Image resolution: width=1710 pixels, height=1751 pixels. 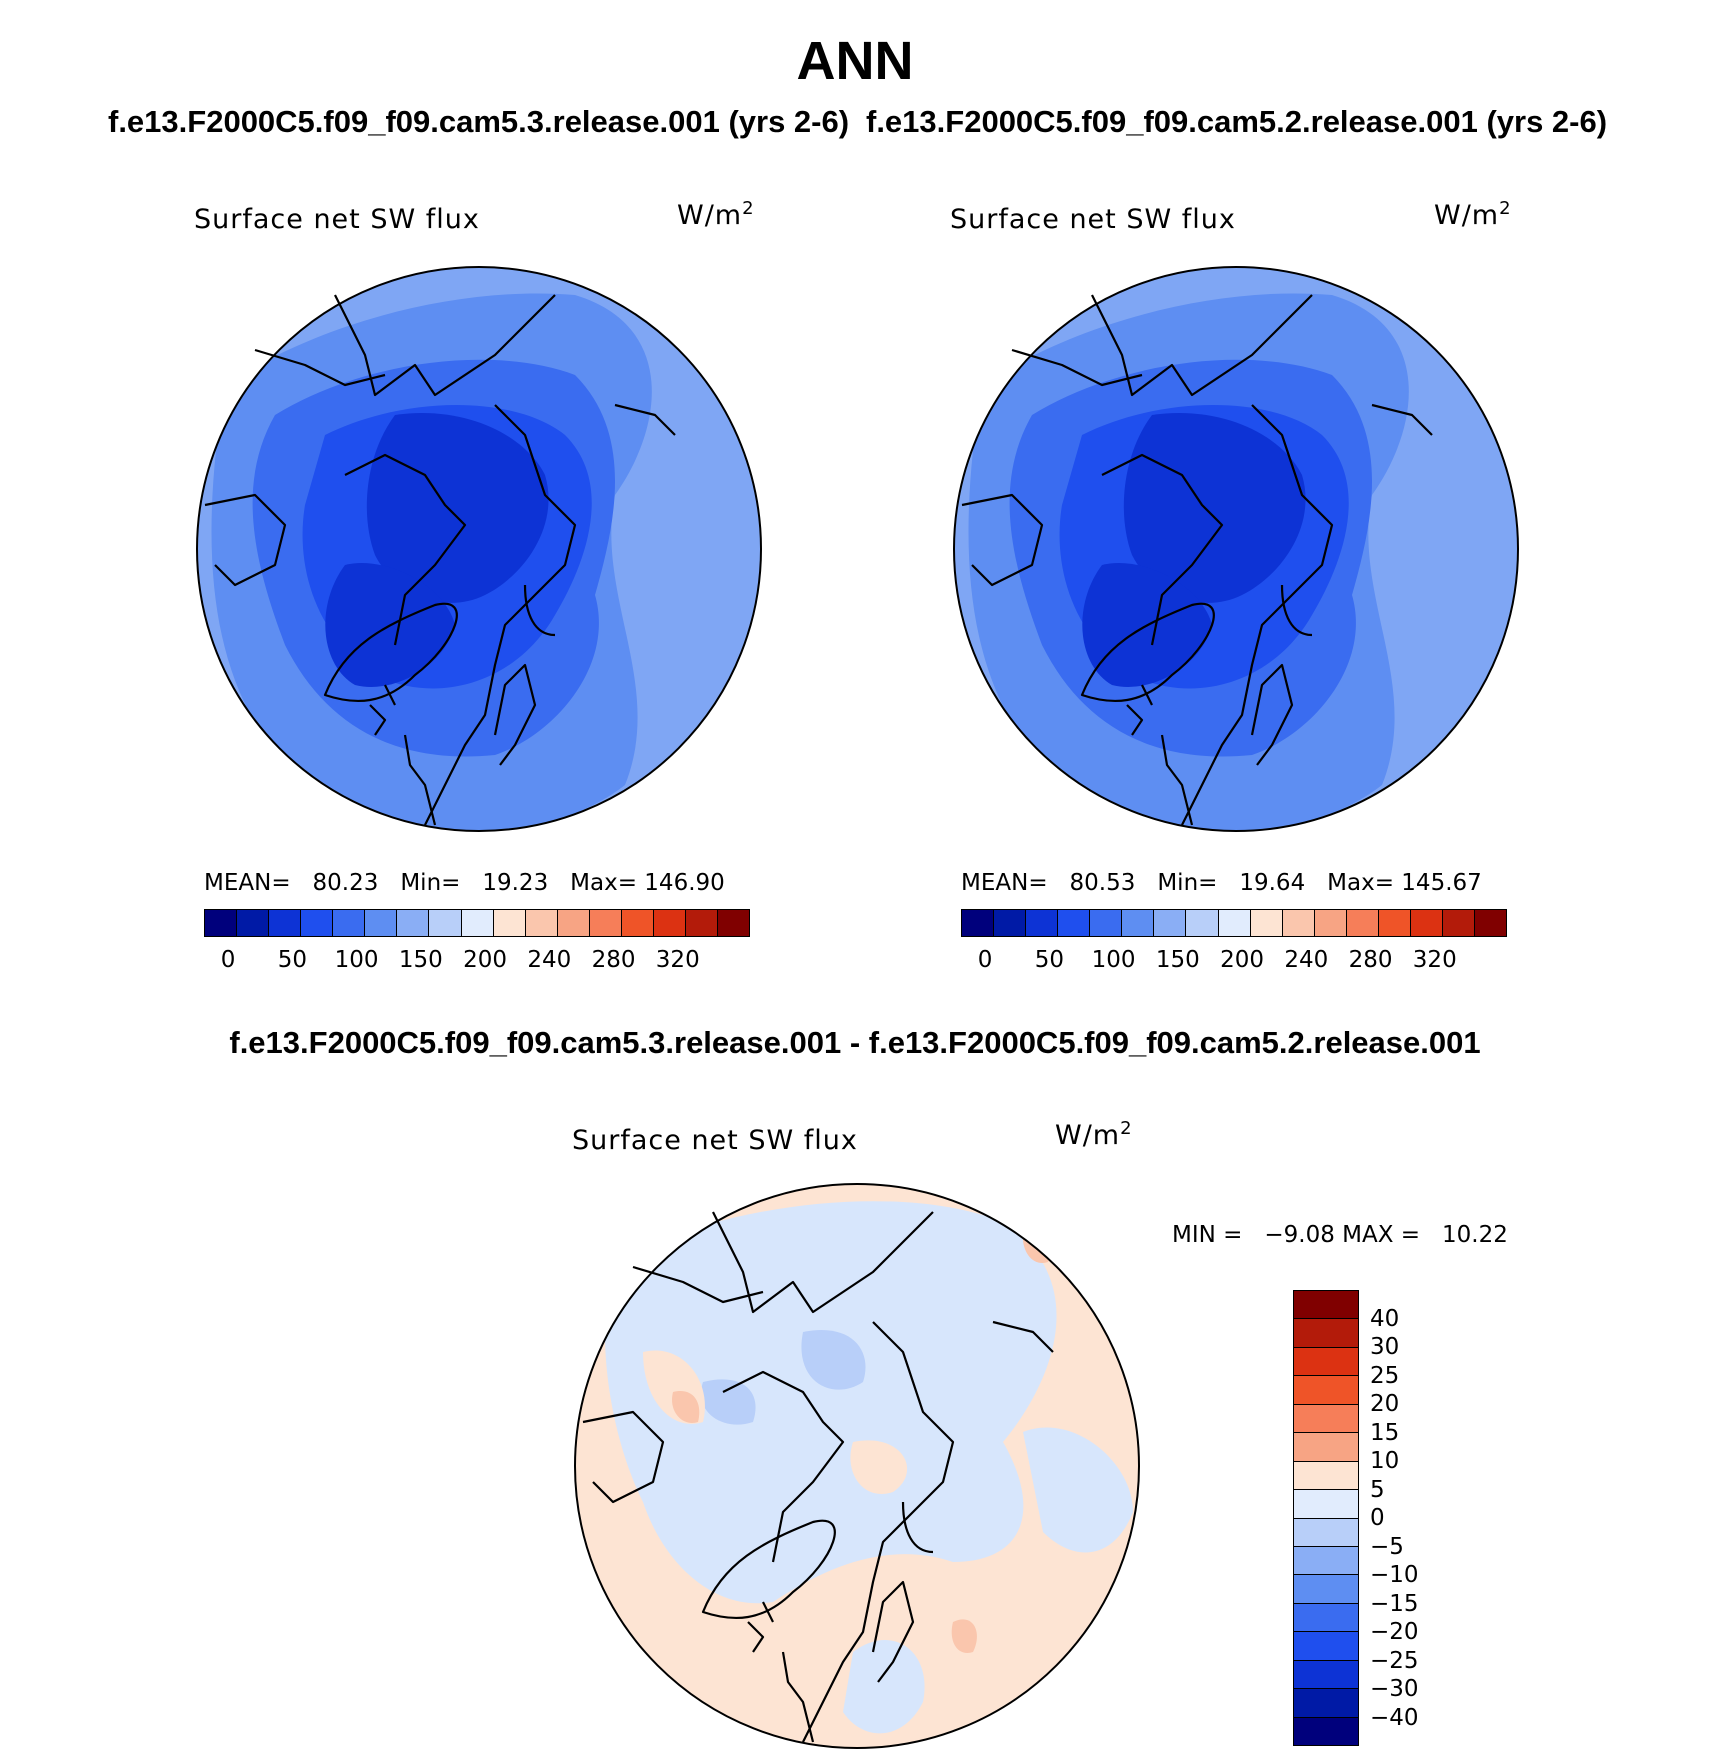 I want to click on diff-stats: MIN = −9.08 MAX = 10.22, so click(x=1340, y=1235).